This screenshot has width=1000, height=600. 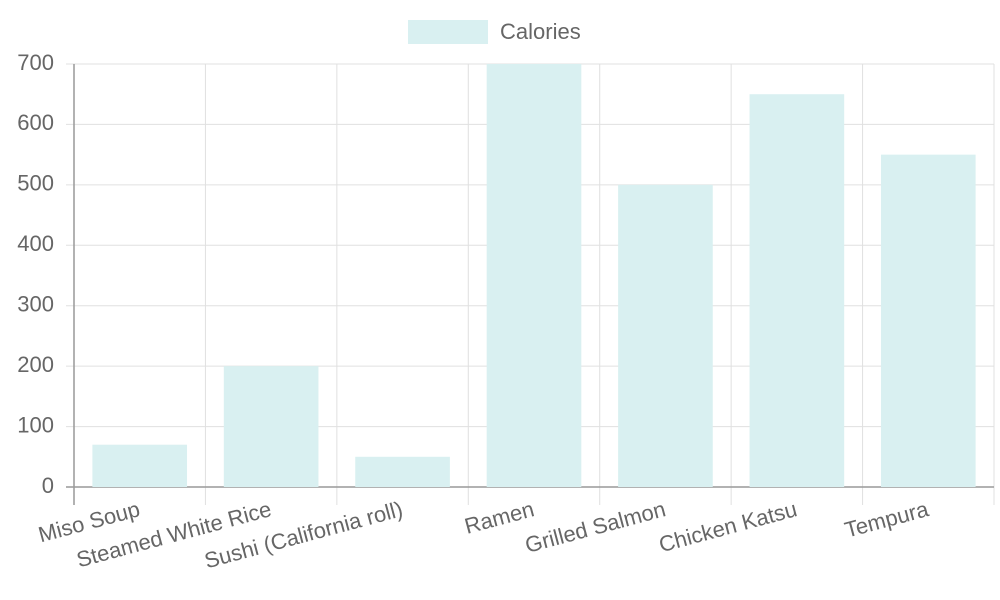 What do you see at coordinates (35, 304) in the screenshot?
I see `y-tick-label: 300` at bounding box center [35, 304].